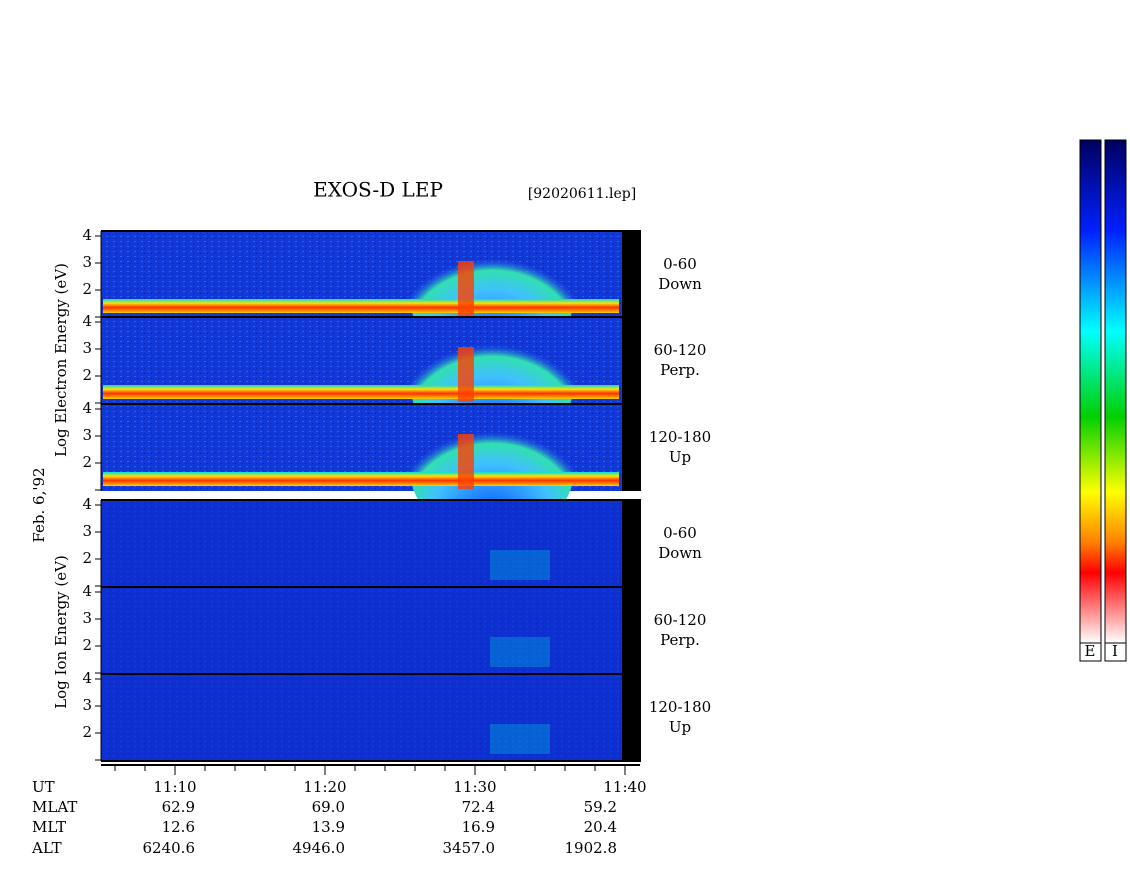 This screenshot has height=879, width=1130. What do you see at coordinates (474, 787) in the screenshot?
I see `x-tick-label: 11:30` at bounding box center [474, 787].